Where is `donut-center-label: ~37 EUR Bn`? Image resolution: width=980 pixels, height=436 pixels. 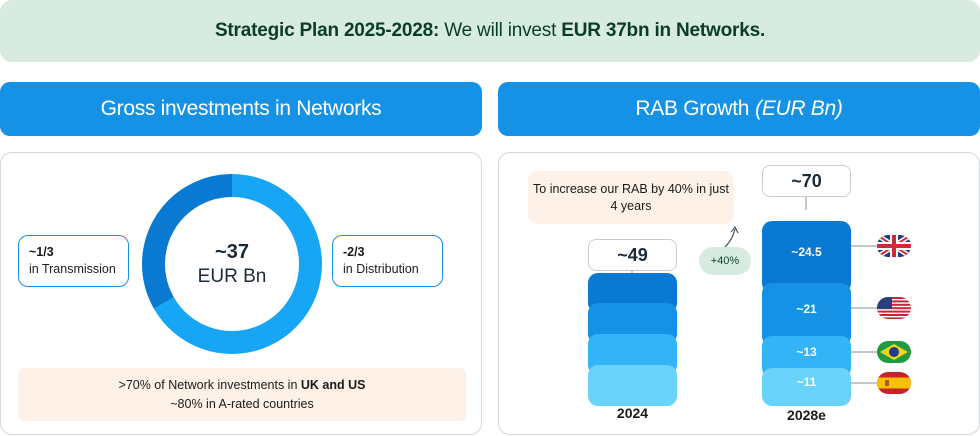 donut-center-label: ~37 EUR Bn is located at coordinates (232, 266).